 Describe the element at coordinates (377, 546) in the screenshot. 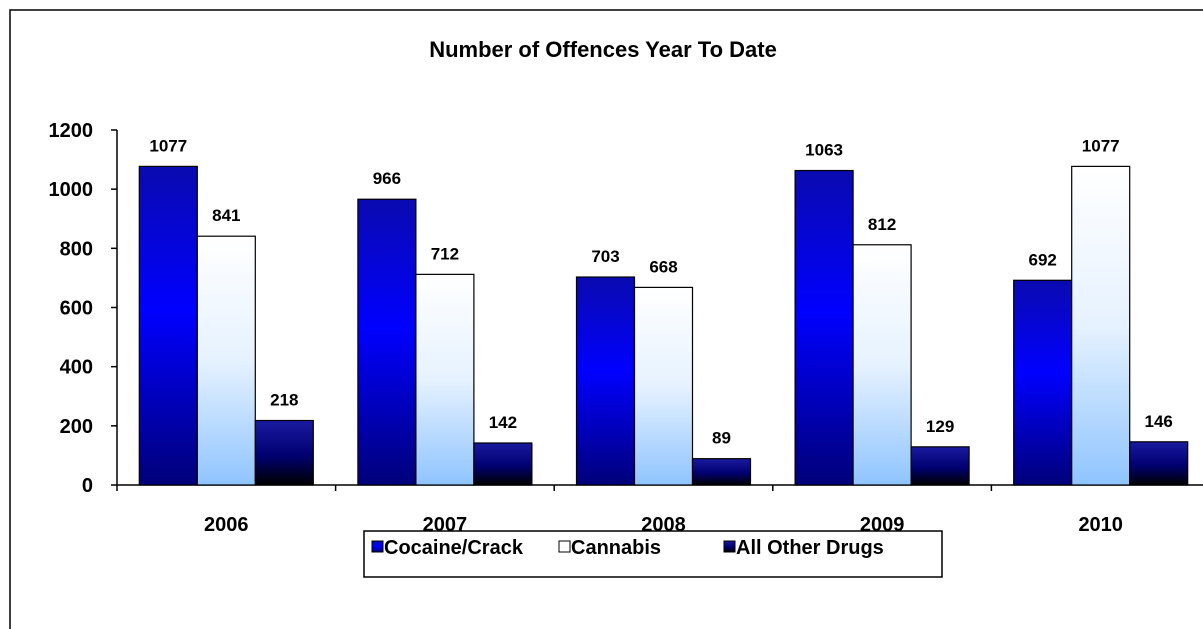

I see `legend-swatch-cocaine-crack` at that location.